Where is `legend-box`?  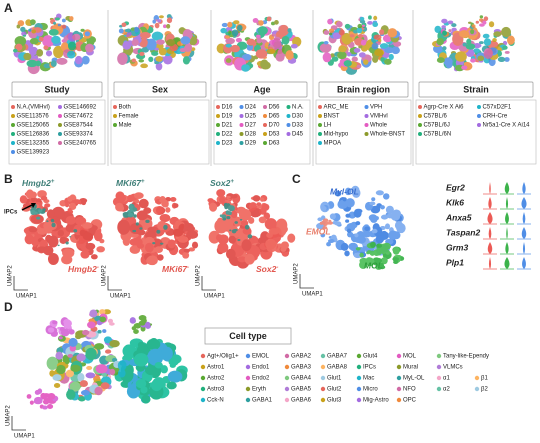
legend-box is located at coordinates (57, 132).